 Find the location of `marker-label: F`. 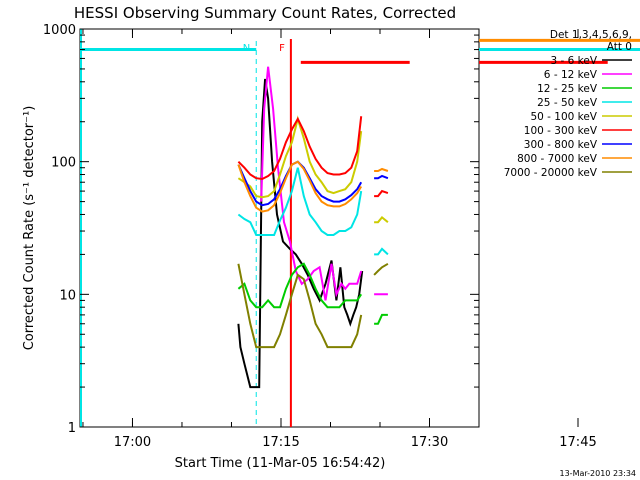

marker-label: F is located at coordinates (282, 48).